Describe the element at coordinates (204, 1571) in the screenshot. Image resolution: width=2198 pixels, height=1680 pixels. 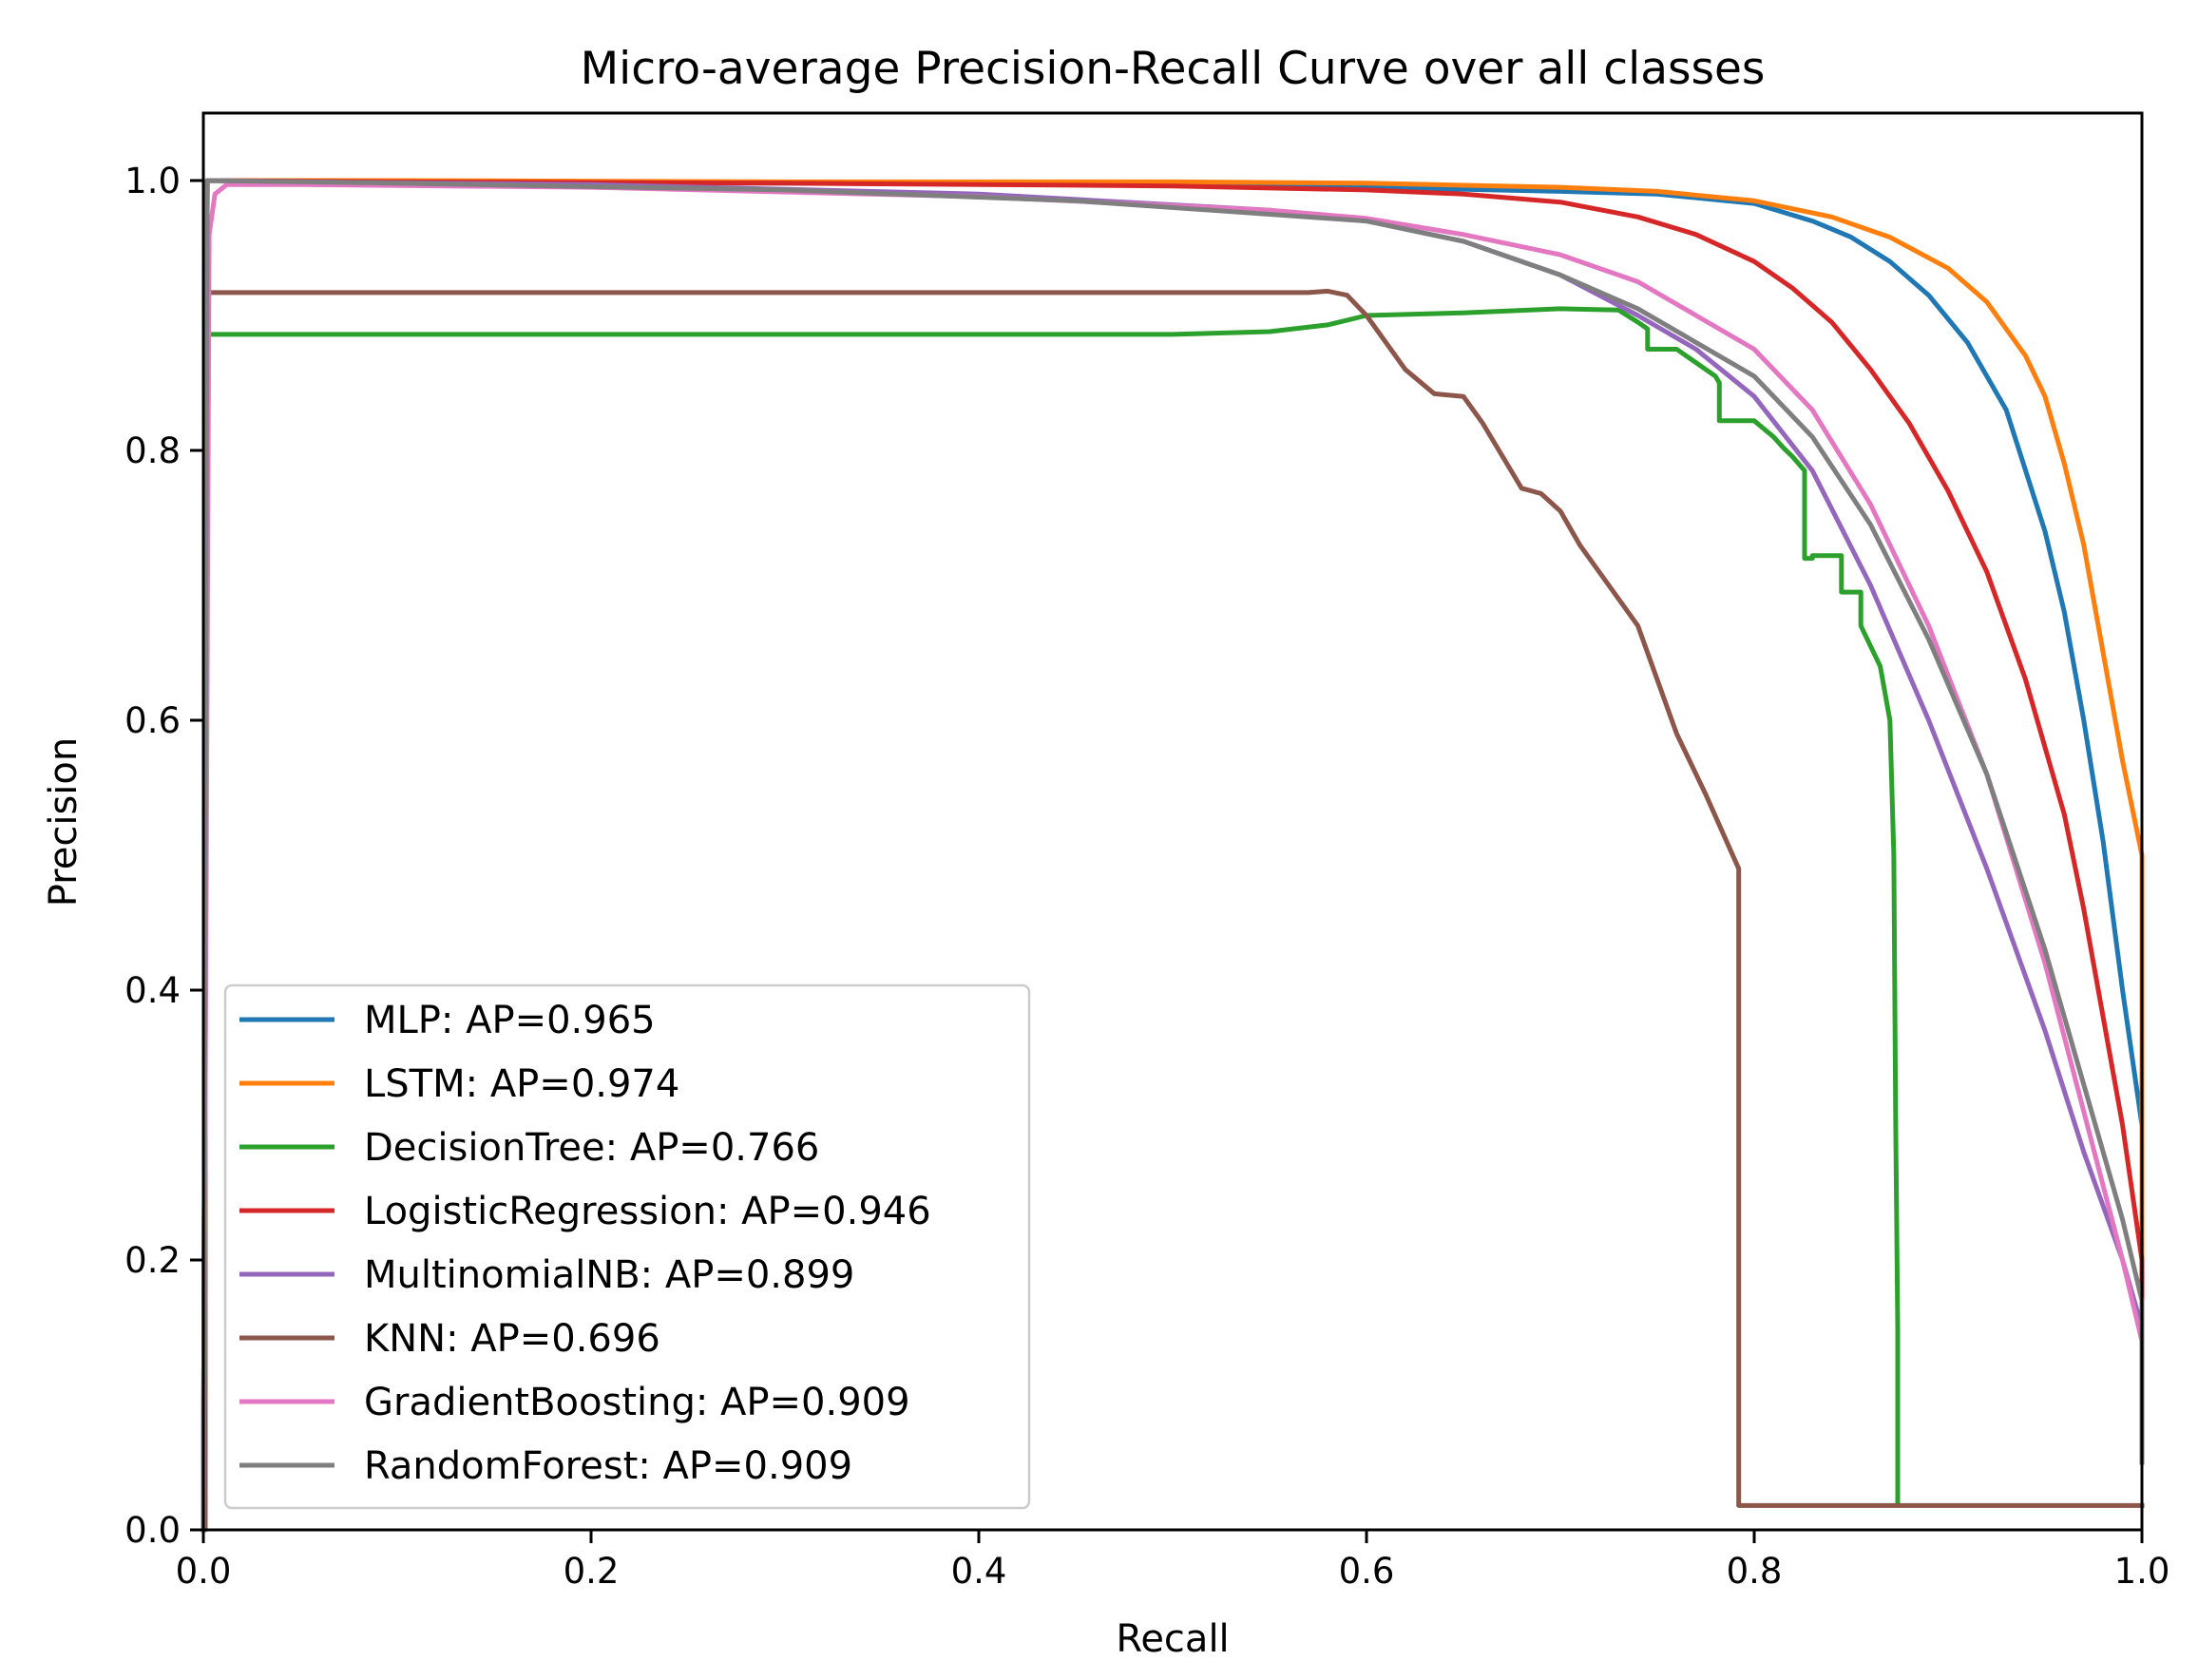
I see `x-tick-label: 0.0` at that location.